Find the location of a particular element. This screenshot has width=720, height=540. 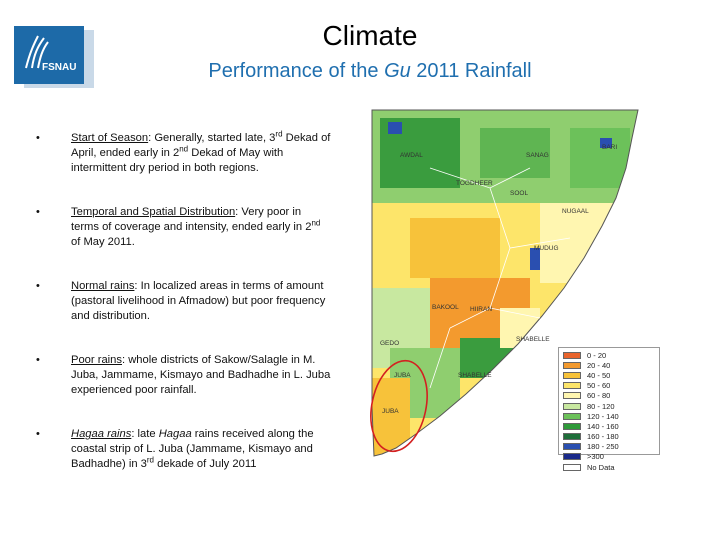

legend-row: 180 - 250 is located at coordinates (609, 447).